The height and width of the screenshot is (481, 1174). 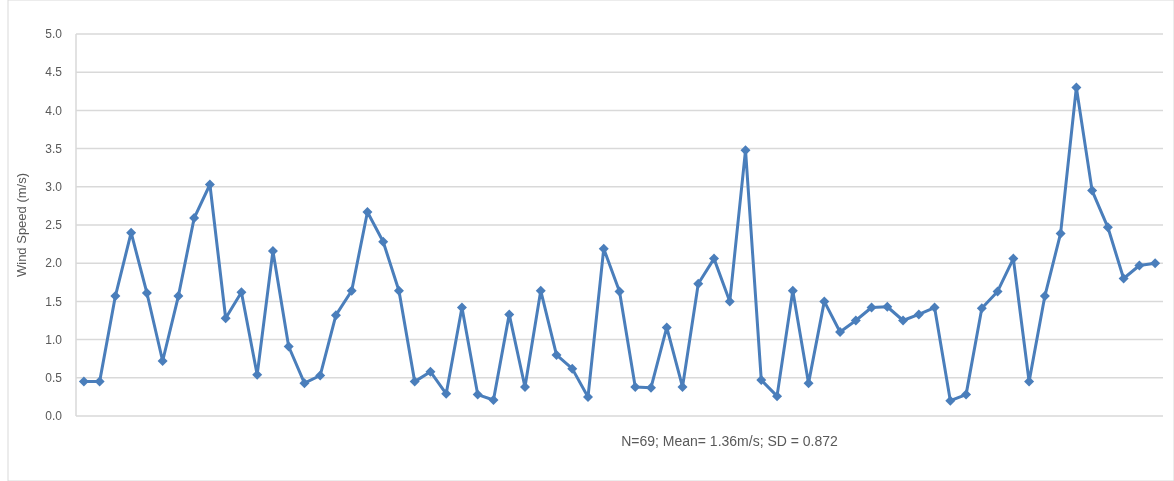 I want to click on y-tick-label: 0.5, so click(x=54, y=378).